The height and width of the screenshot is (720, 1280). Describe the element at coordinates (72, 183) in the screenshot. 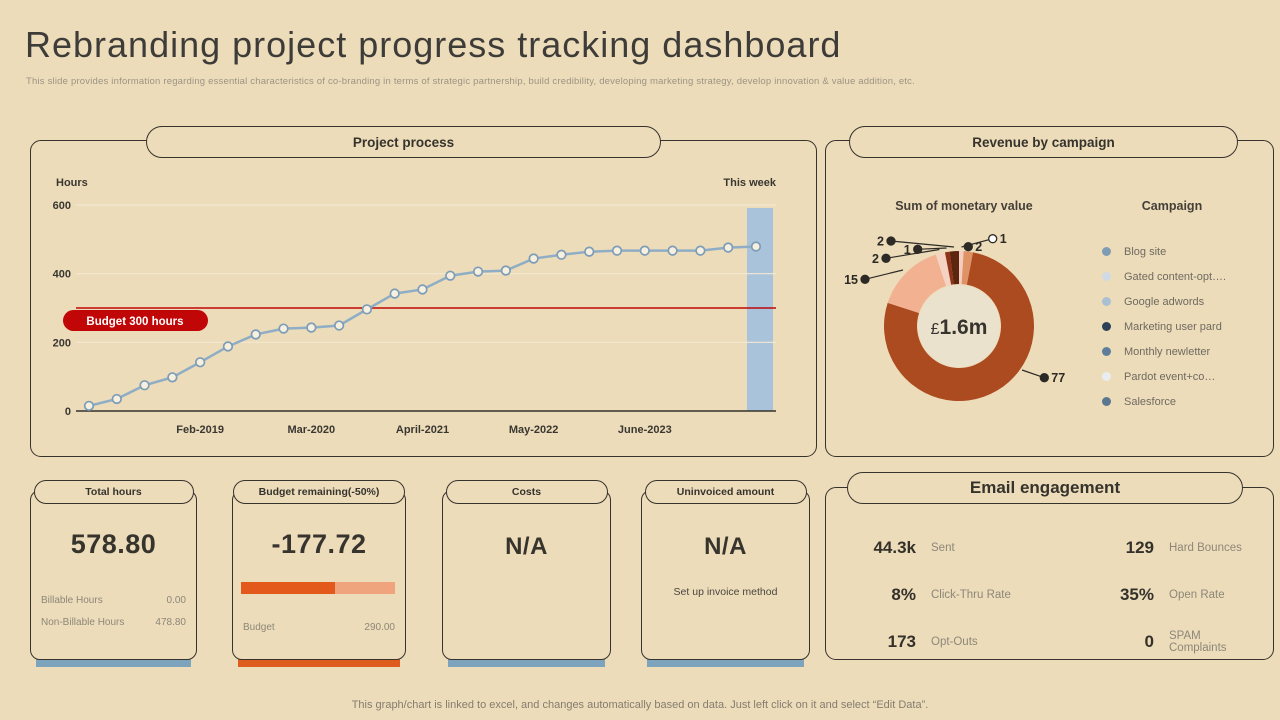

I see `y-axis-title: Hours` at that location.